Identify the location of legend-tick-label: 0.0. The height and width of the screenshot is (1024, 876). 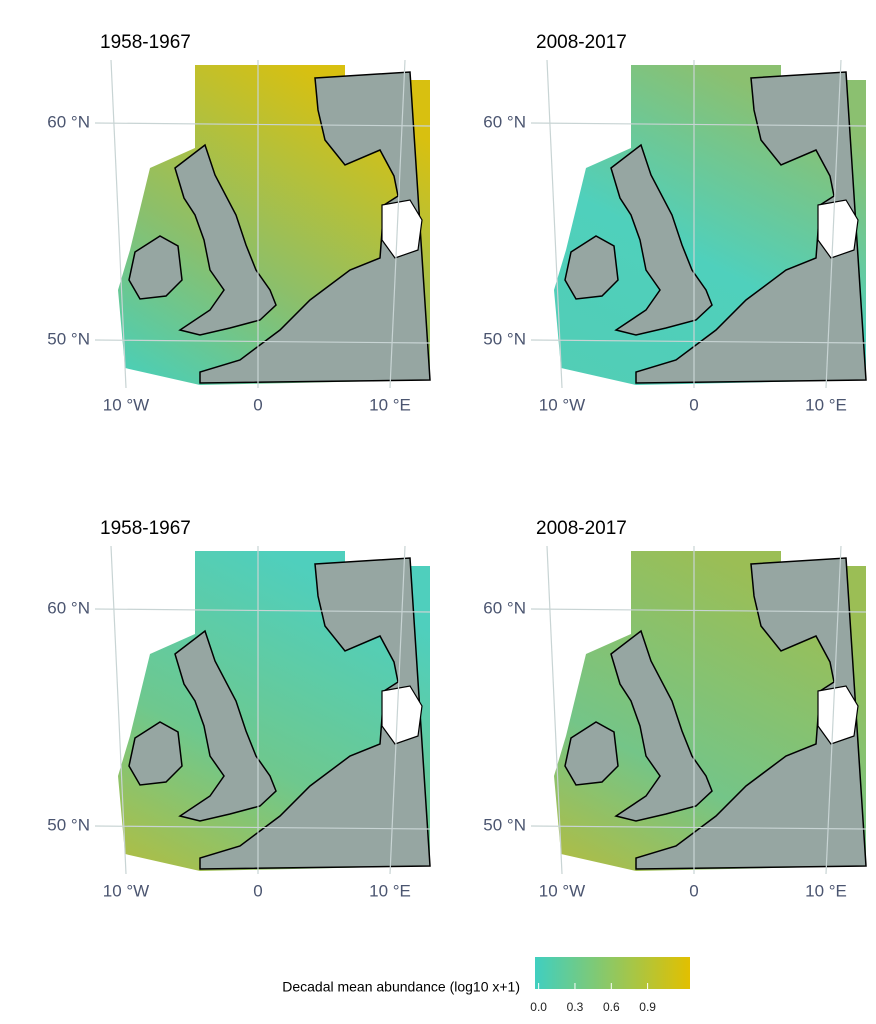
(538, 1007).